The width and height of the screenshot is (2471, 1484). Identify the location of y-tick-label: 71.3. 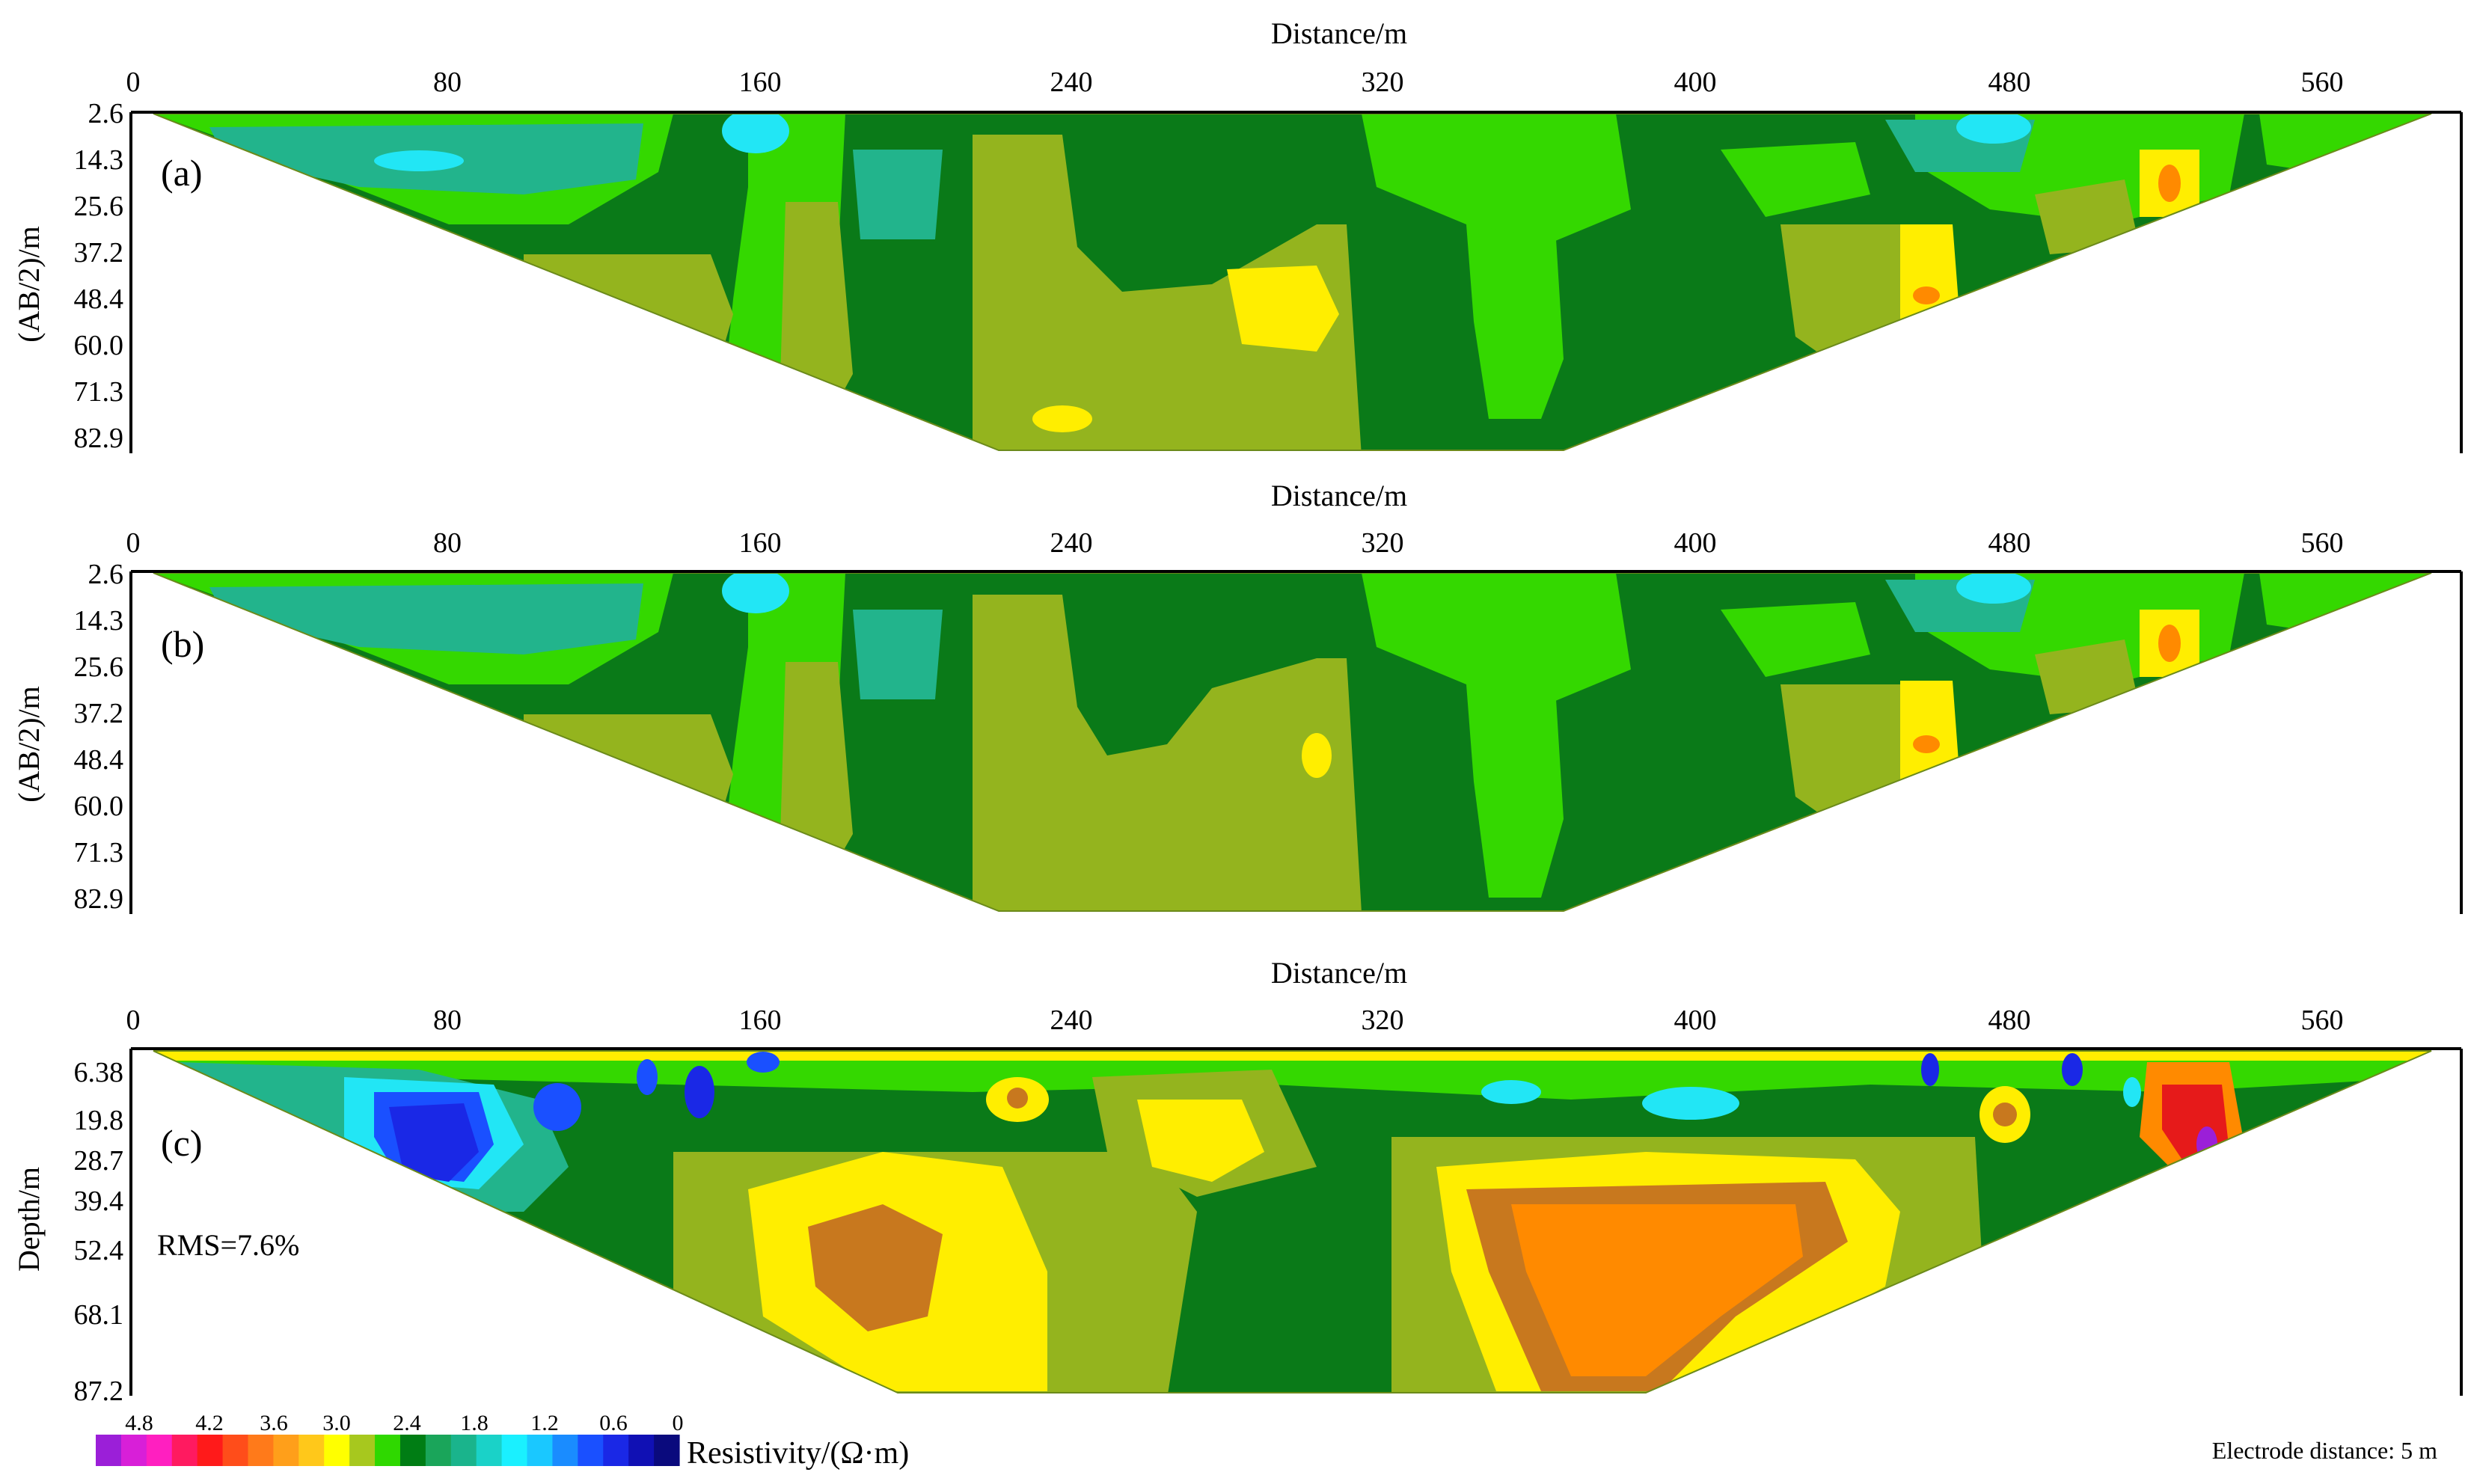
(99, 852).